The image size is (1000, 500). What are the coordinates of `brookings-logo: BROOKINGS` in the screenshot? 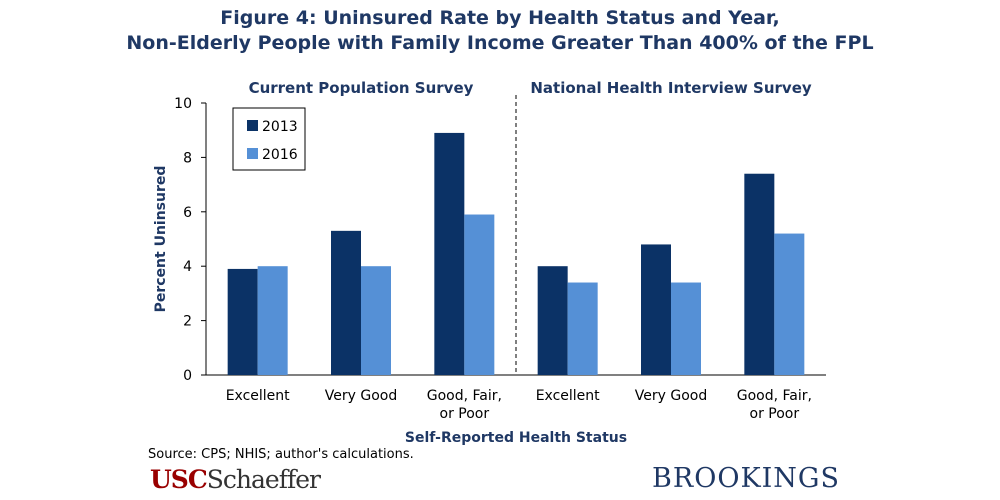 It's located at (746, 478).